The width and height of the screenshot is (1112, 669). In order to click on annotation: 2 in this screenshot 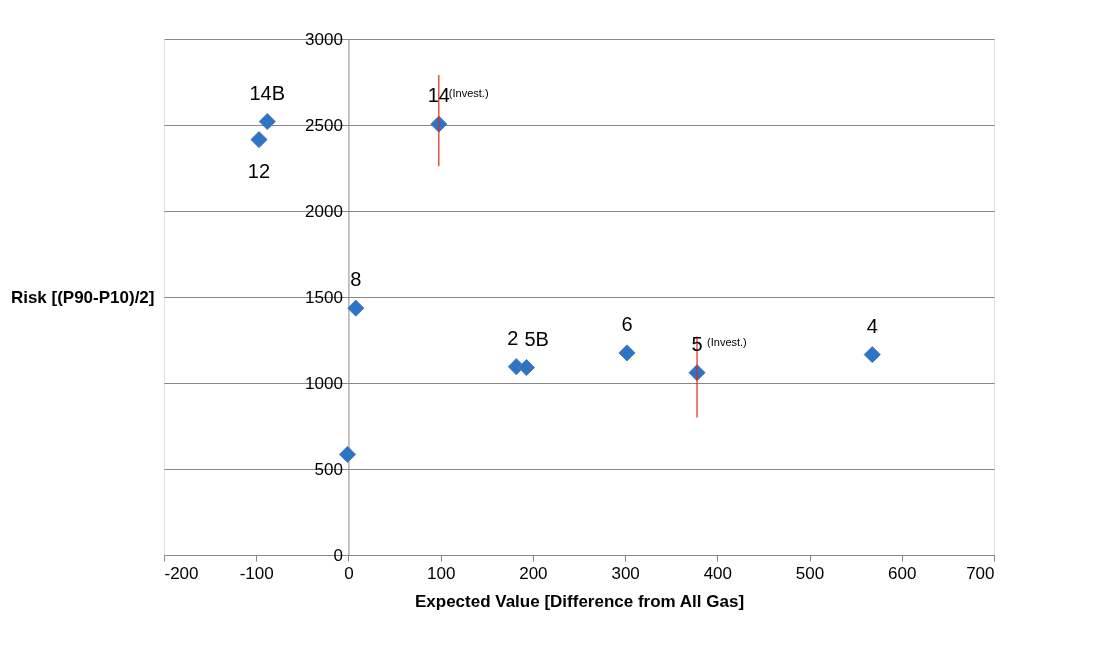, I will do `click(513, 337)`.